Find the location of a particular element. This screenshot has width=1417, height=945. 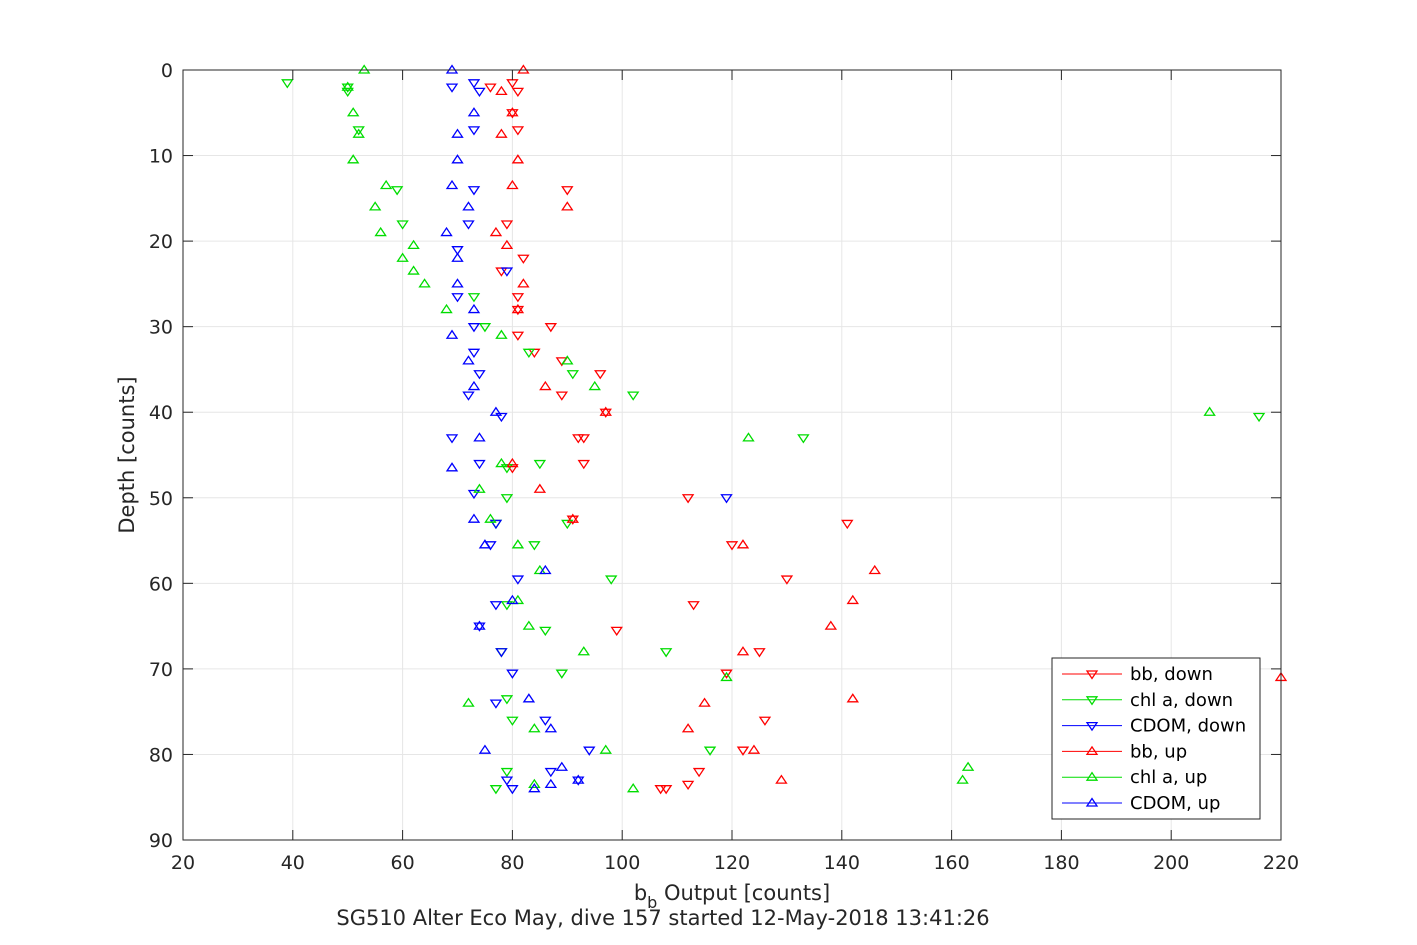

y-tick-label: 50 is located at coordinates (161, 499).